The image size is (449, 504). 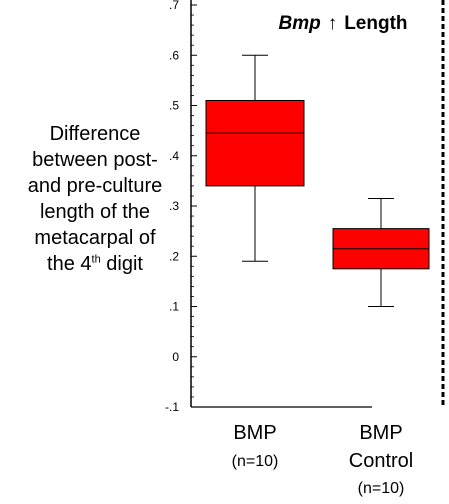 What do you see at coordinates (375, 23) in the screenshot?
I see `chart-title-text: Length` at bounding box center [375, 23].